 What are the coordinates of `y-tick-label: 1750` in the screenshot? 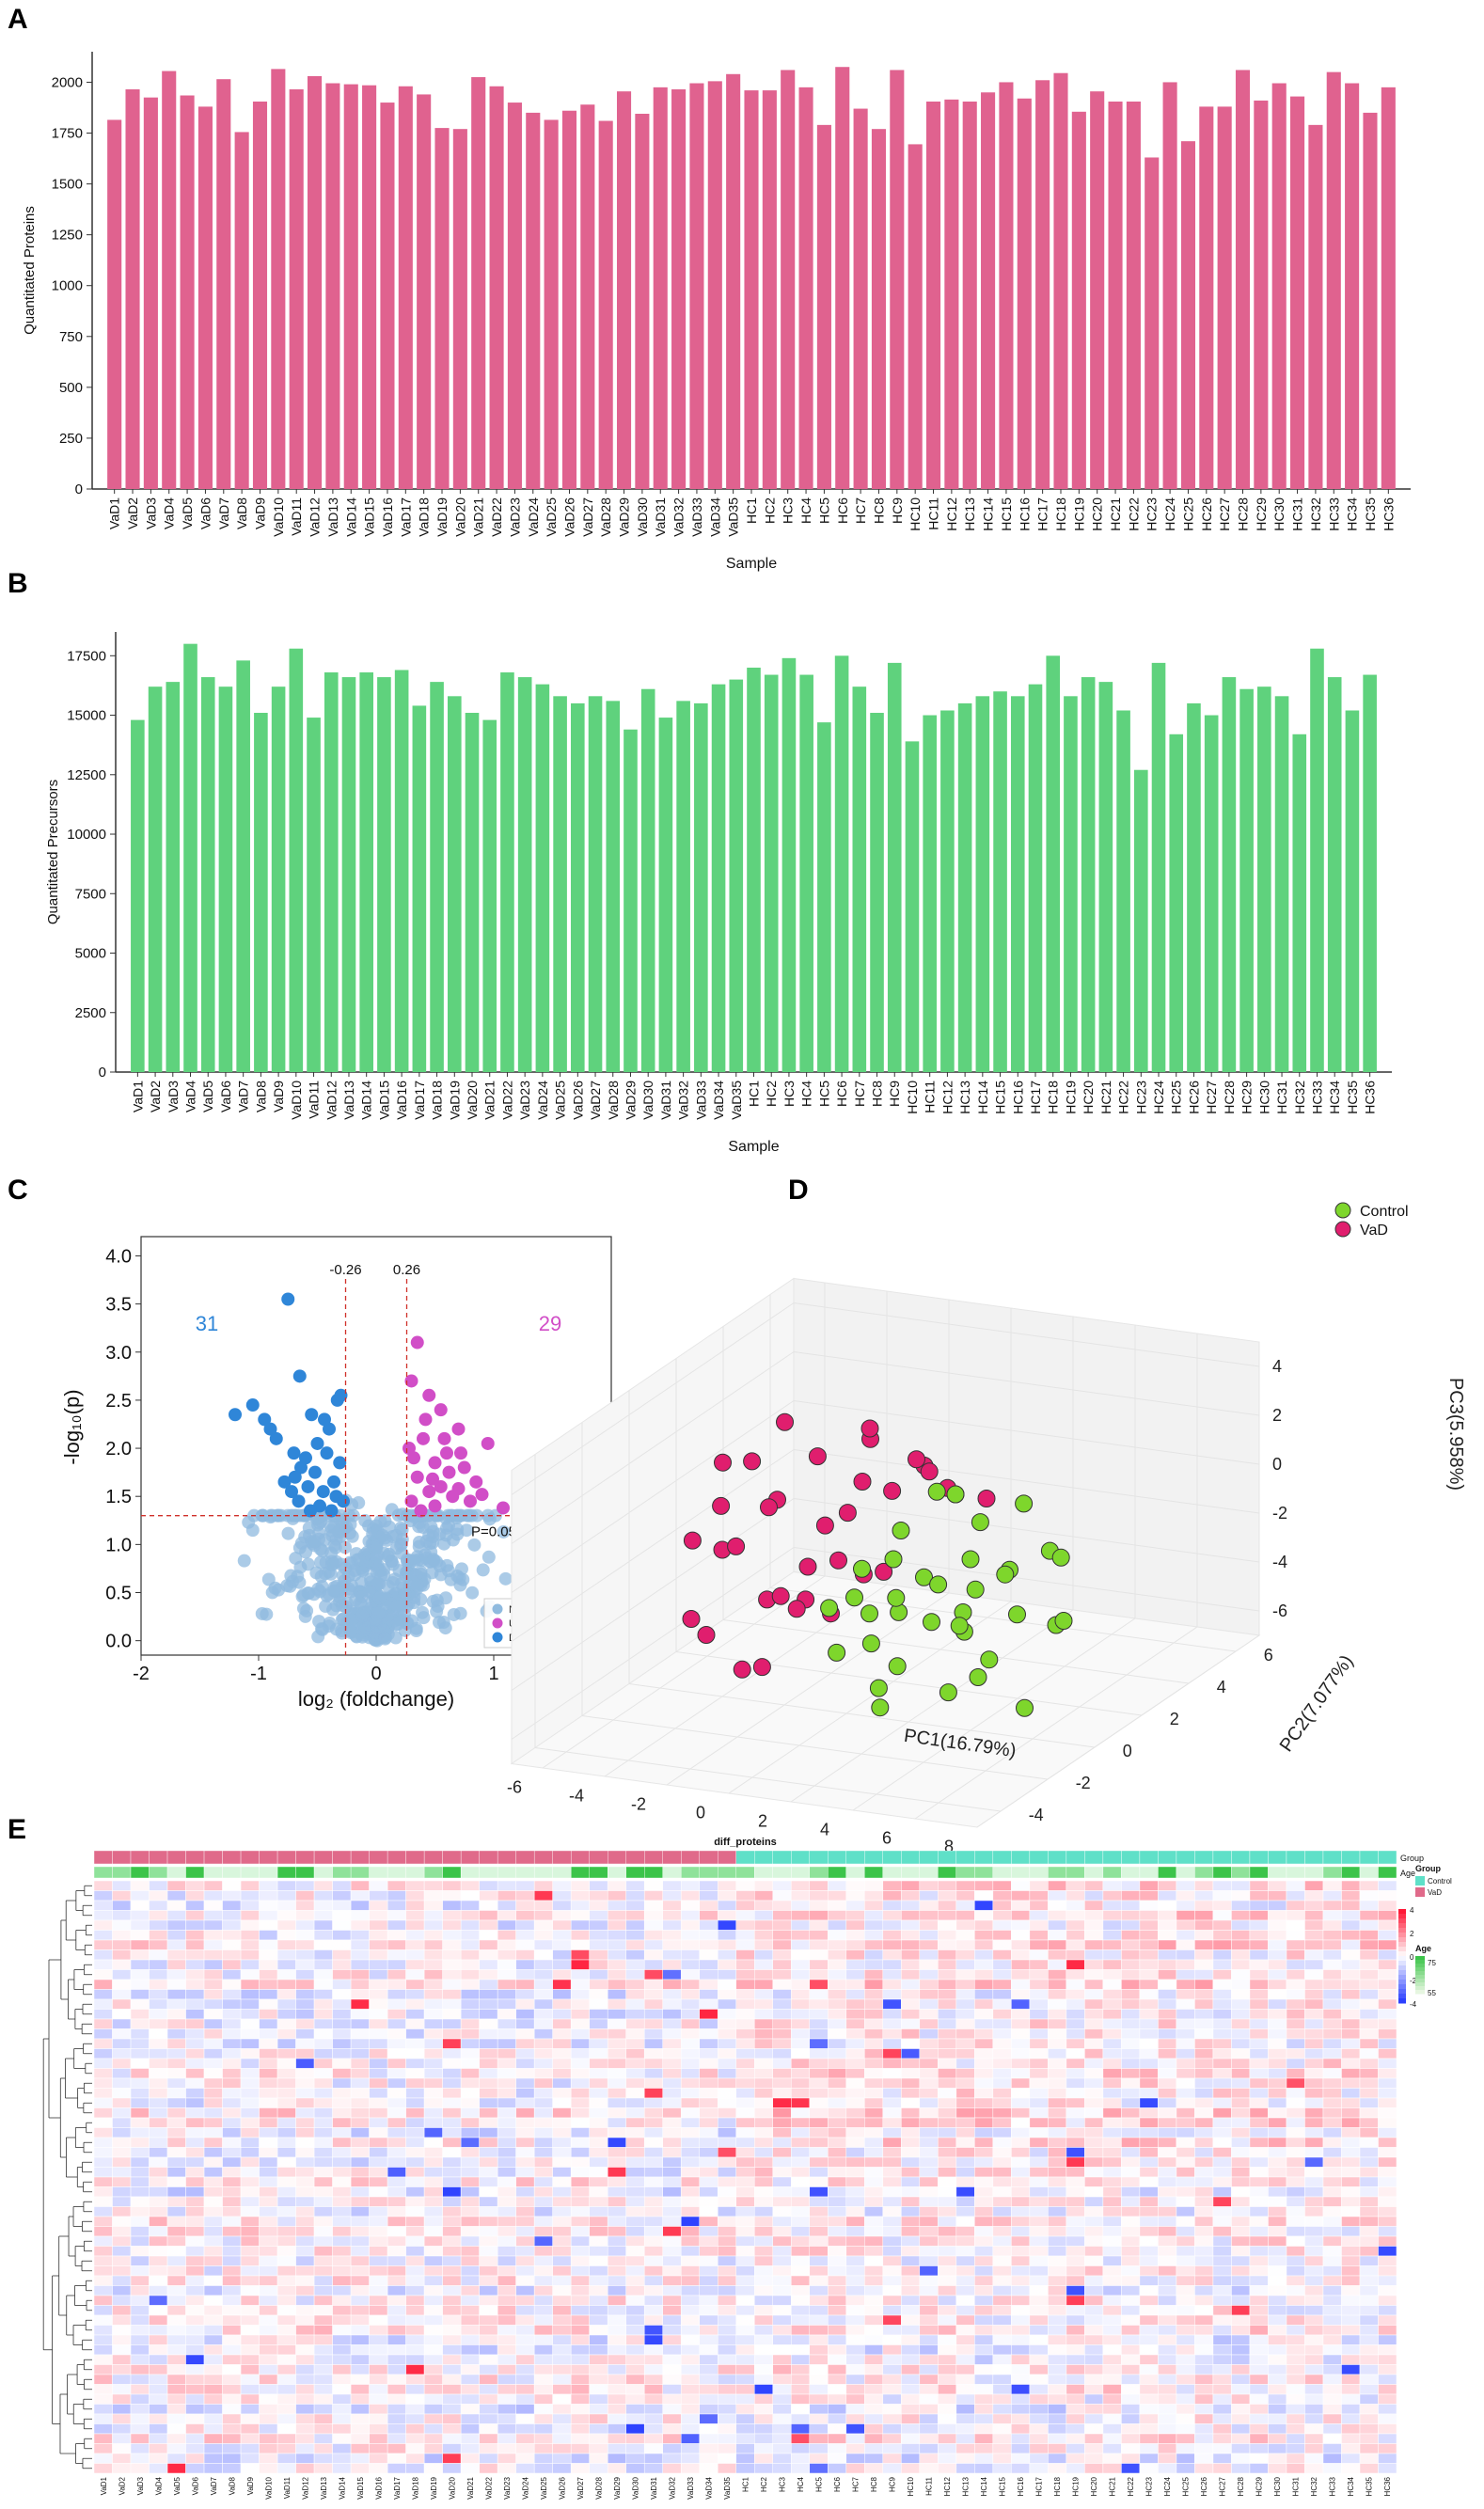 It's located at (67, 134).